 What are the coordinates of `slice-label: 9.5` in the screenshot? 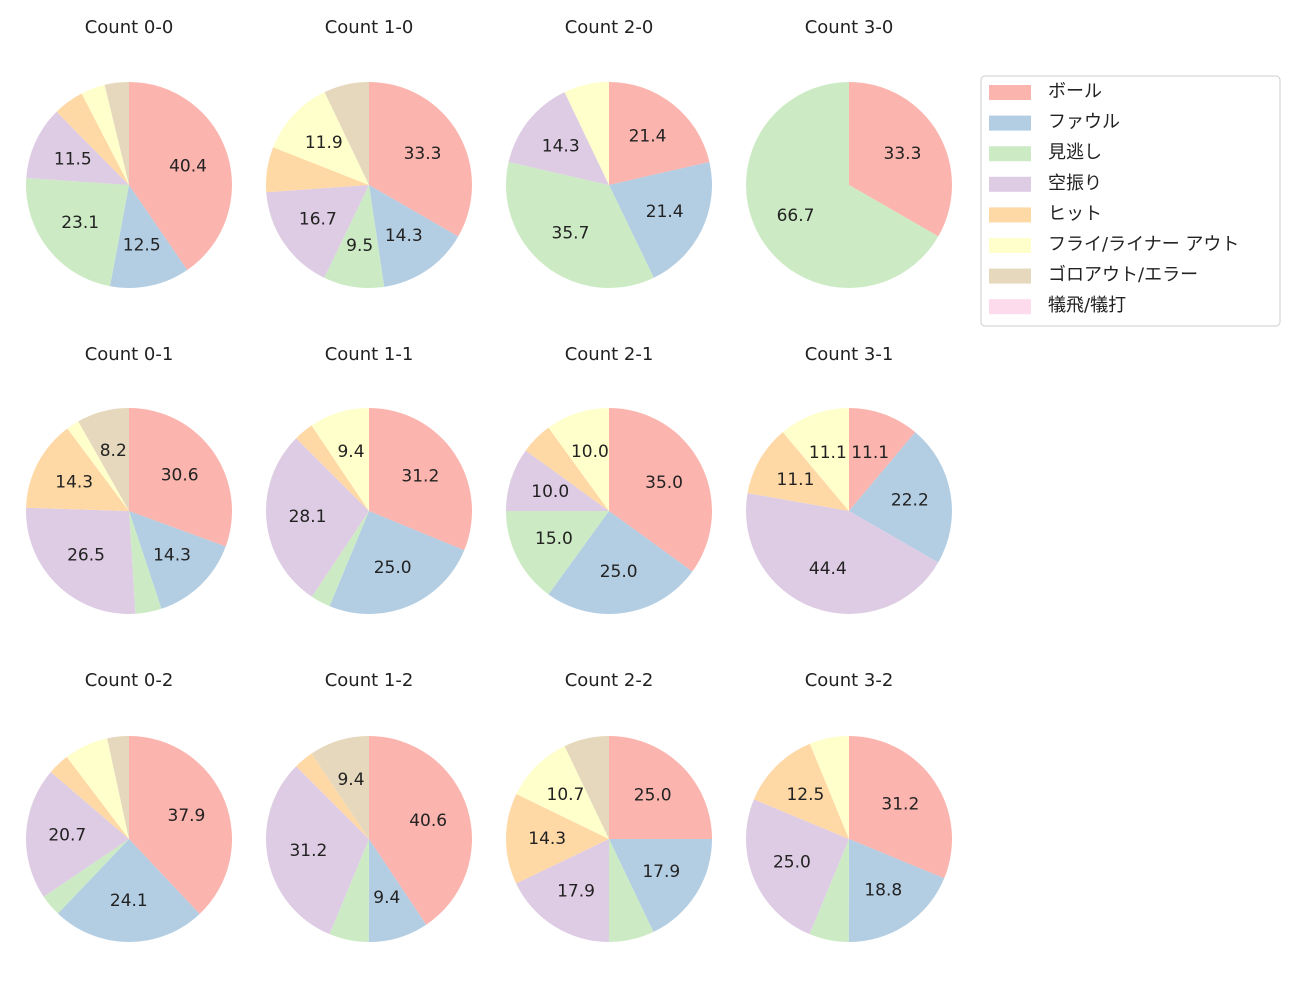 It's located at (359, 246).